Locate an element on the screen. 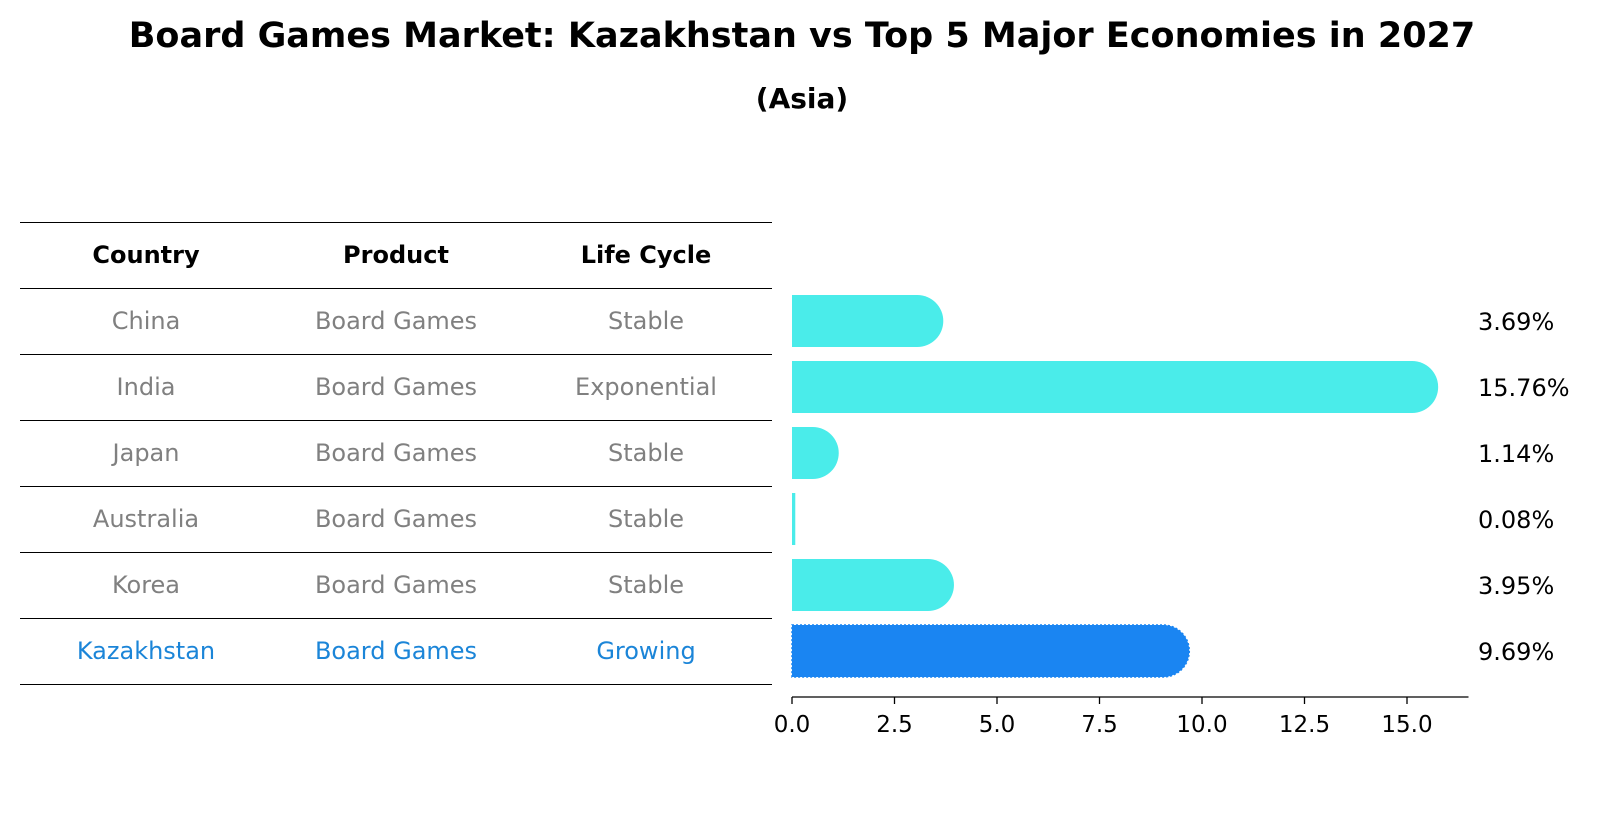 This screenshot has height=823, width=1604. cell-country: Korea is located at coordinates (146, 585).